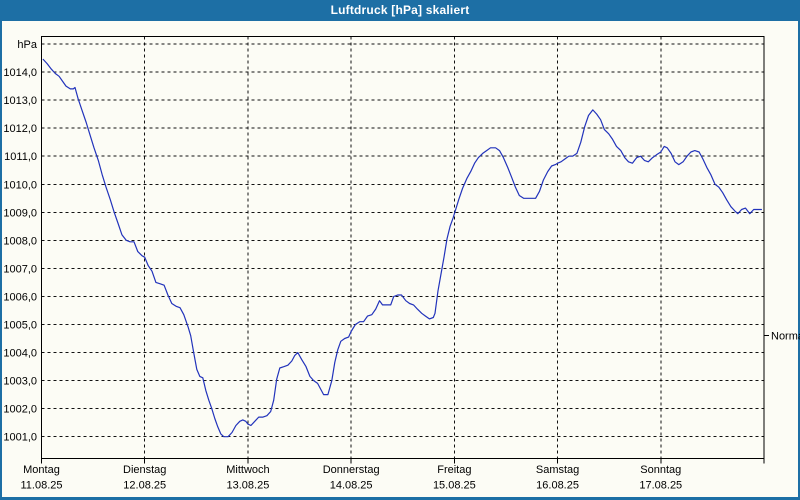  I want to click on y-axis-tick-label: 1013,0, so click(20, 101).